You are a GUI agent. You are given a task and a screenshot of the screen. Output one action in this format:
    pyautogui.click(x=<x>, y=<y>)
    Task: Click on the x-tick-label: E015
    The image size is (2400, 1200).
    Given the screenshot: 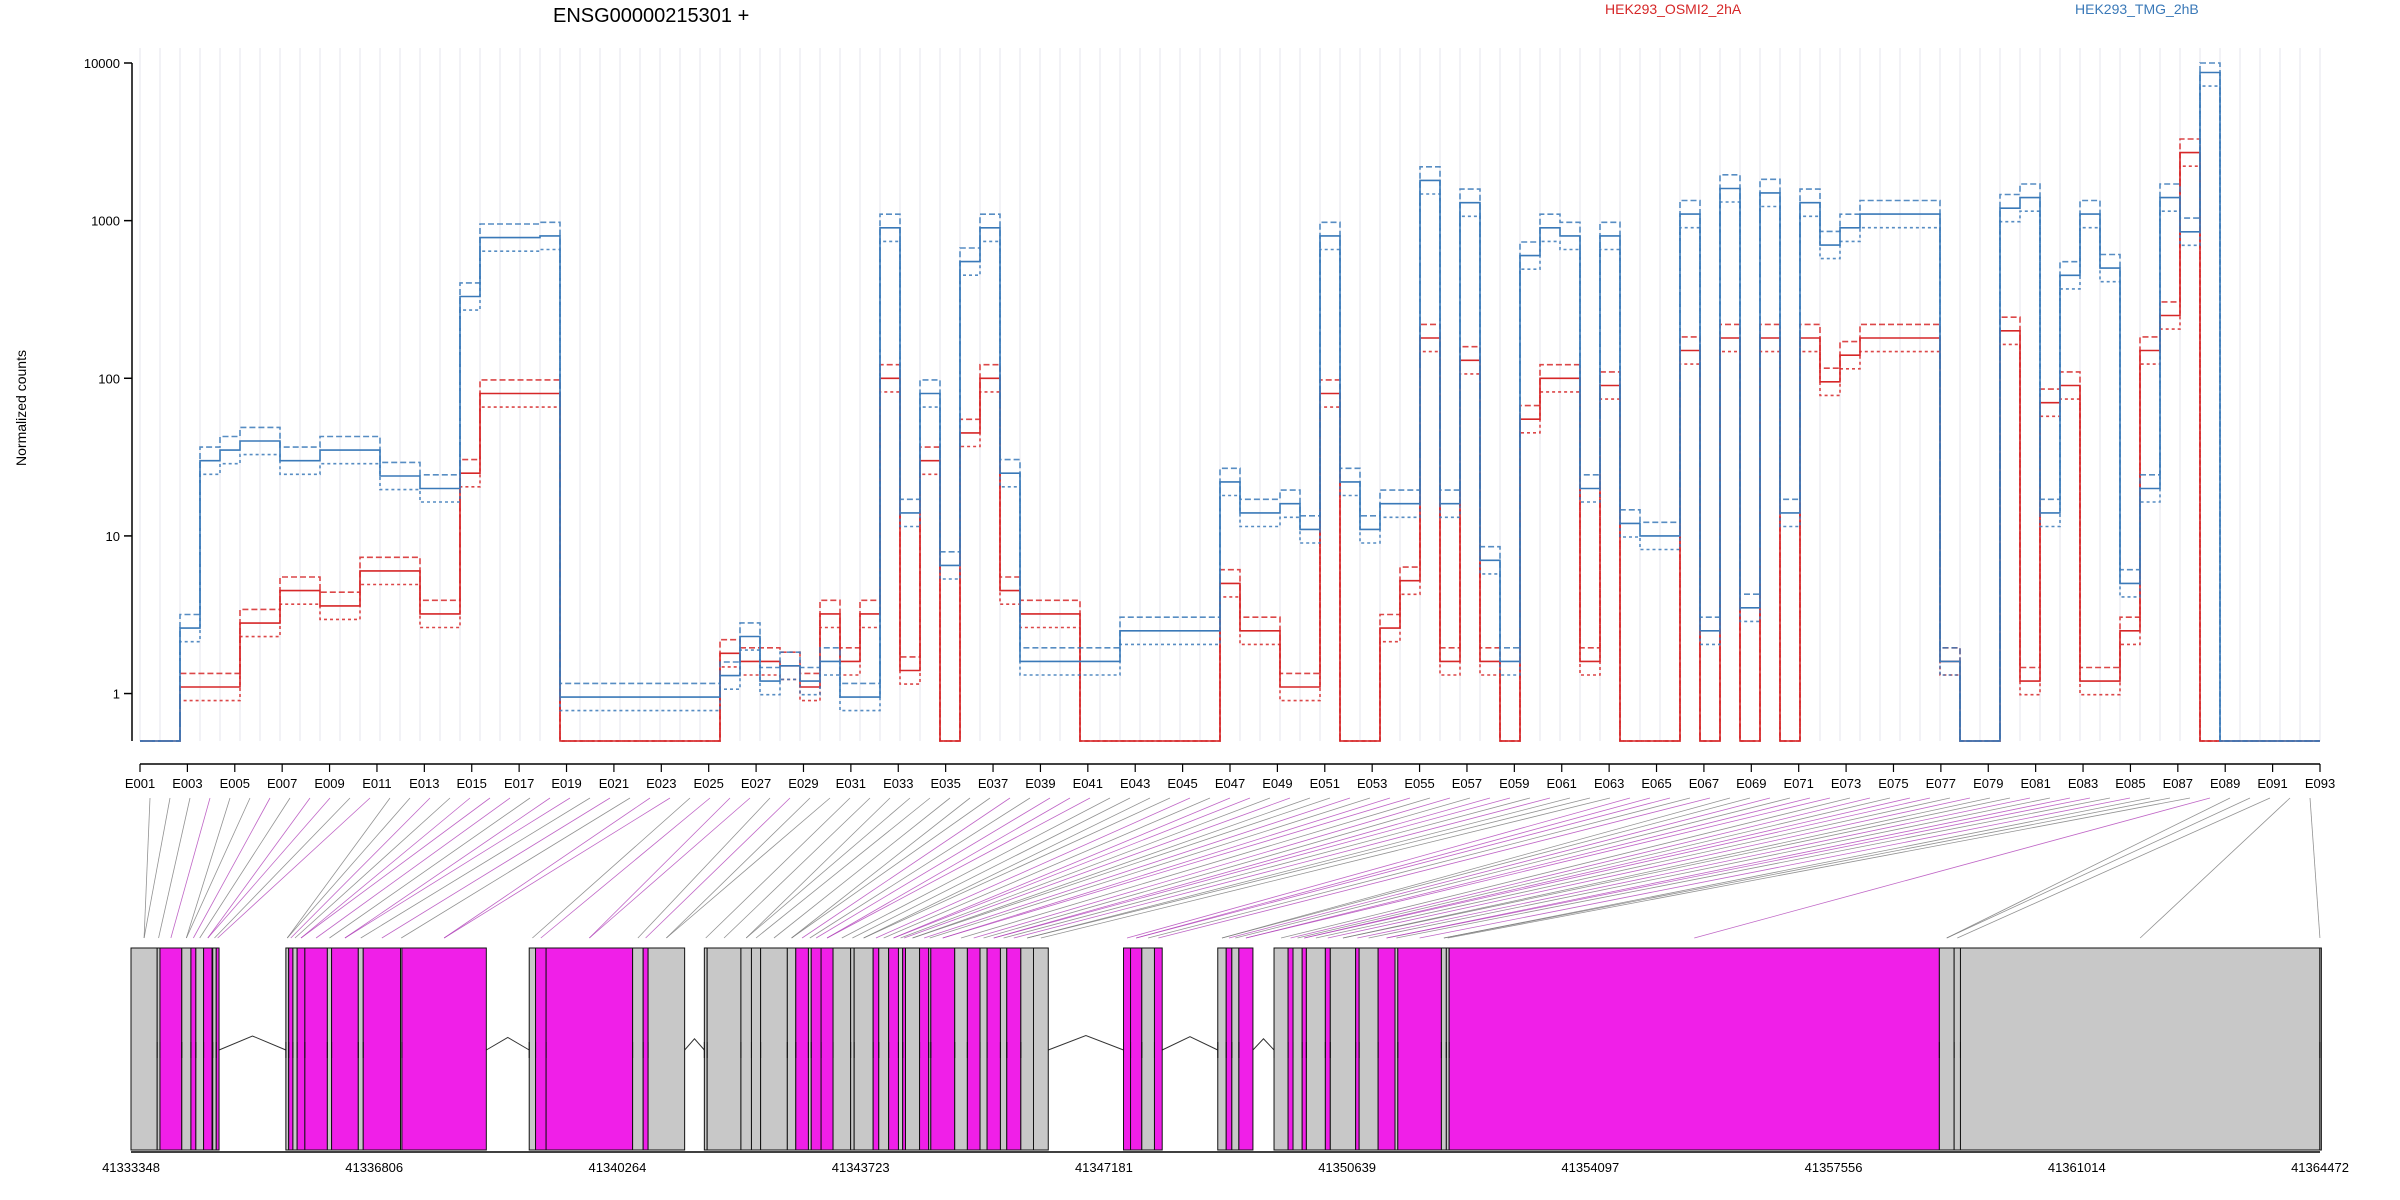 What is the action you would take?
    pyautogui.click(x=472, y=783)
    